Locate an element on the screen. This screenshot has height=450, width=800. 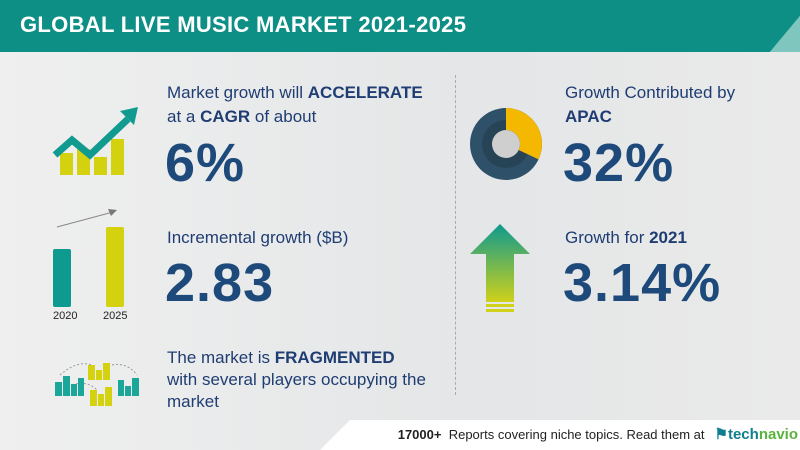
yoy-value: 3.14% is located at coordinates (642, 283).